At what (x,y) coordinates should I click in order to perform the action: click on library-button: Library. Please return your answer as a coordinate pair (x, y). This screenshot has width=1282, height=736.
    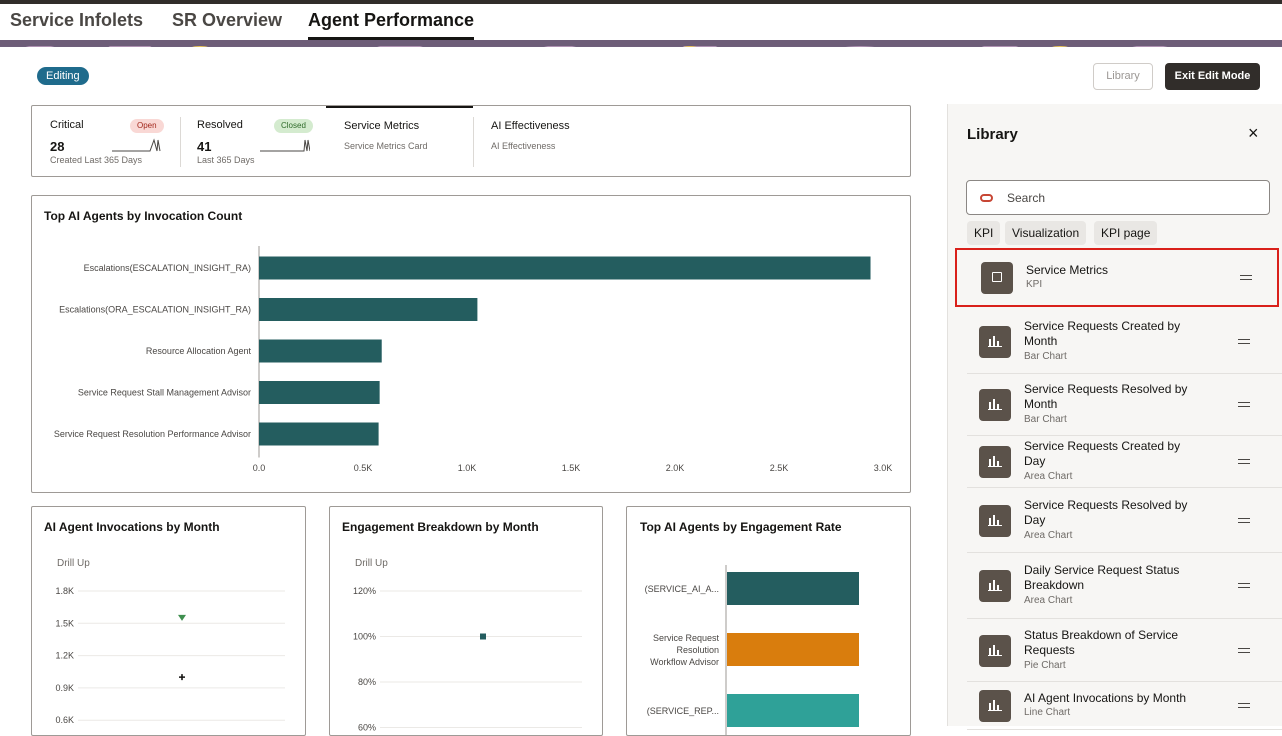
    Looking at the image, I should click on (1123, 76).